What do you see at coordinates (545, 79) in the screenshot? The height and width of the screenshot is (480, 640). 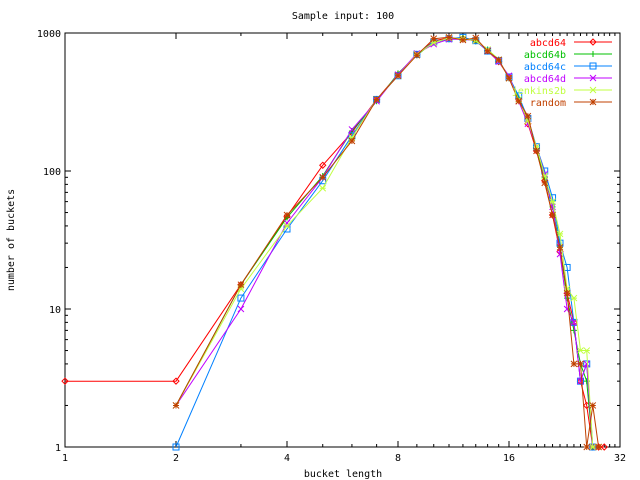 I see `legend-label: abcd64d` at bounding box center [545, 79].